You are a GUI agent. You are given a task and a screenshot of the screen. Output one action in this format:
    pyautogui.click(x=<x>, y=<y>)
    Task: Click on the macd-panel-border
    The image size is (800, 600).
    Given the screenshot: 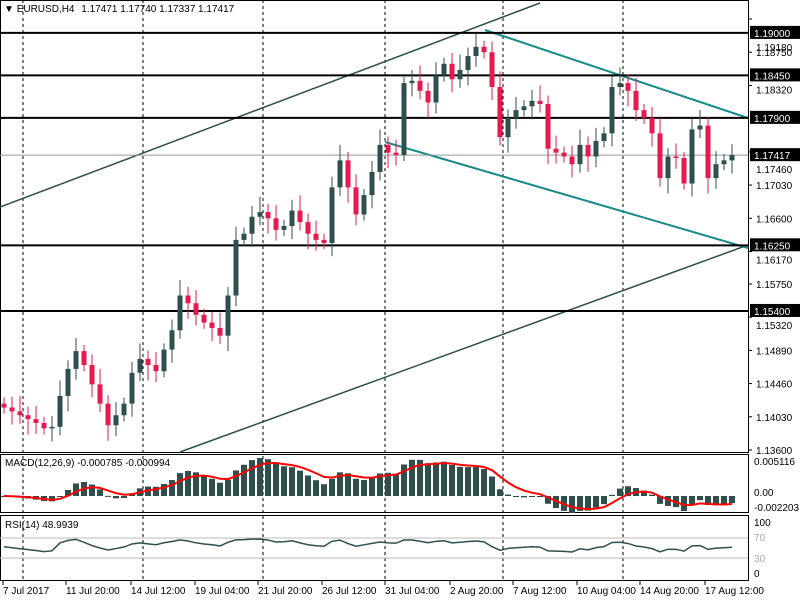 What is the action you would take?
    pyautogui.click(x=374, y=483)
    